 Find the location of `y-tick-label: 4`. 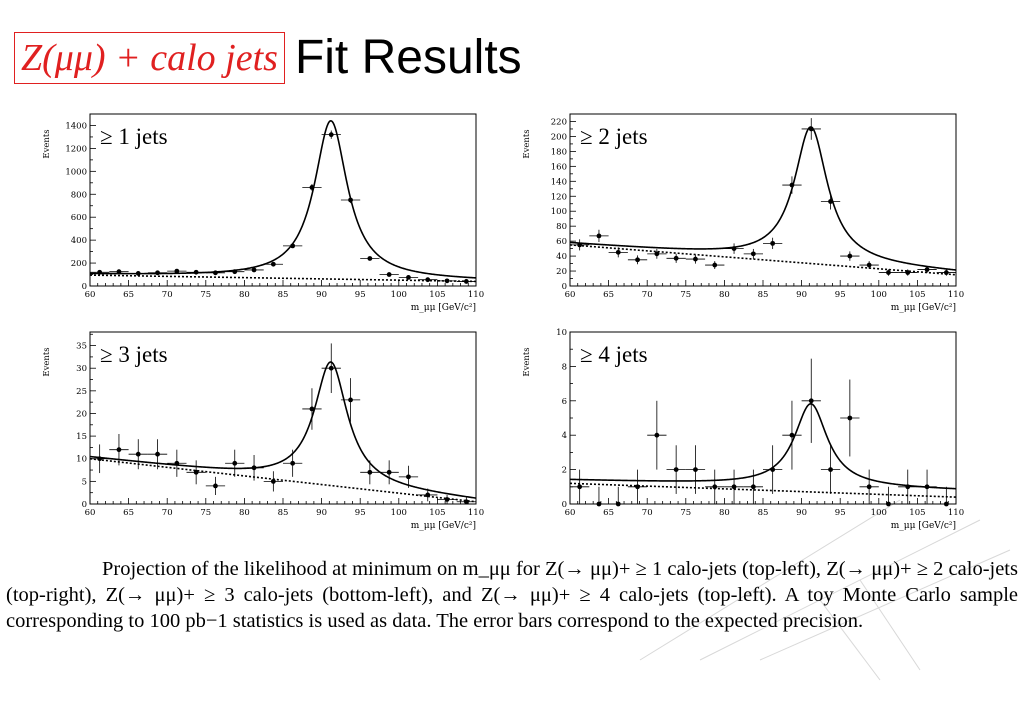

y-tick-label: 4 is located at coordinates (564, 436).